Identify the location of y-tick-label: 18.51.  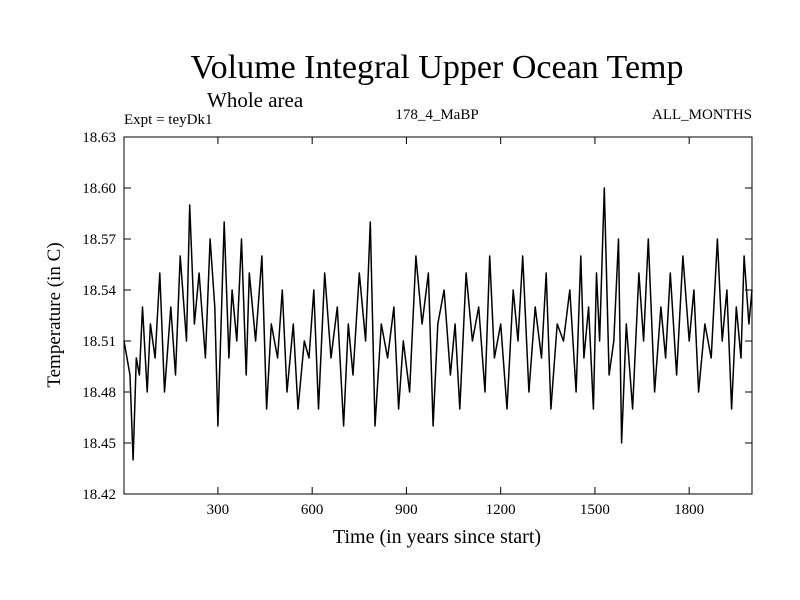
(99, 342).